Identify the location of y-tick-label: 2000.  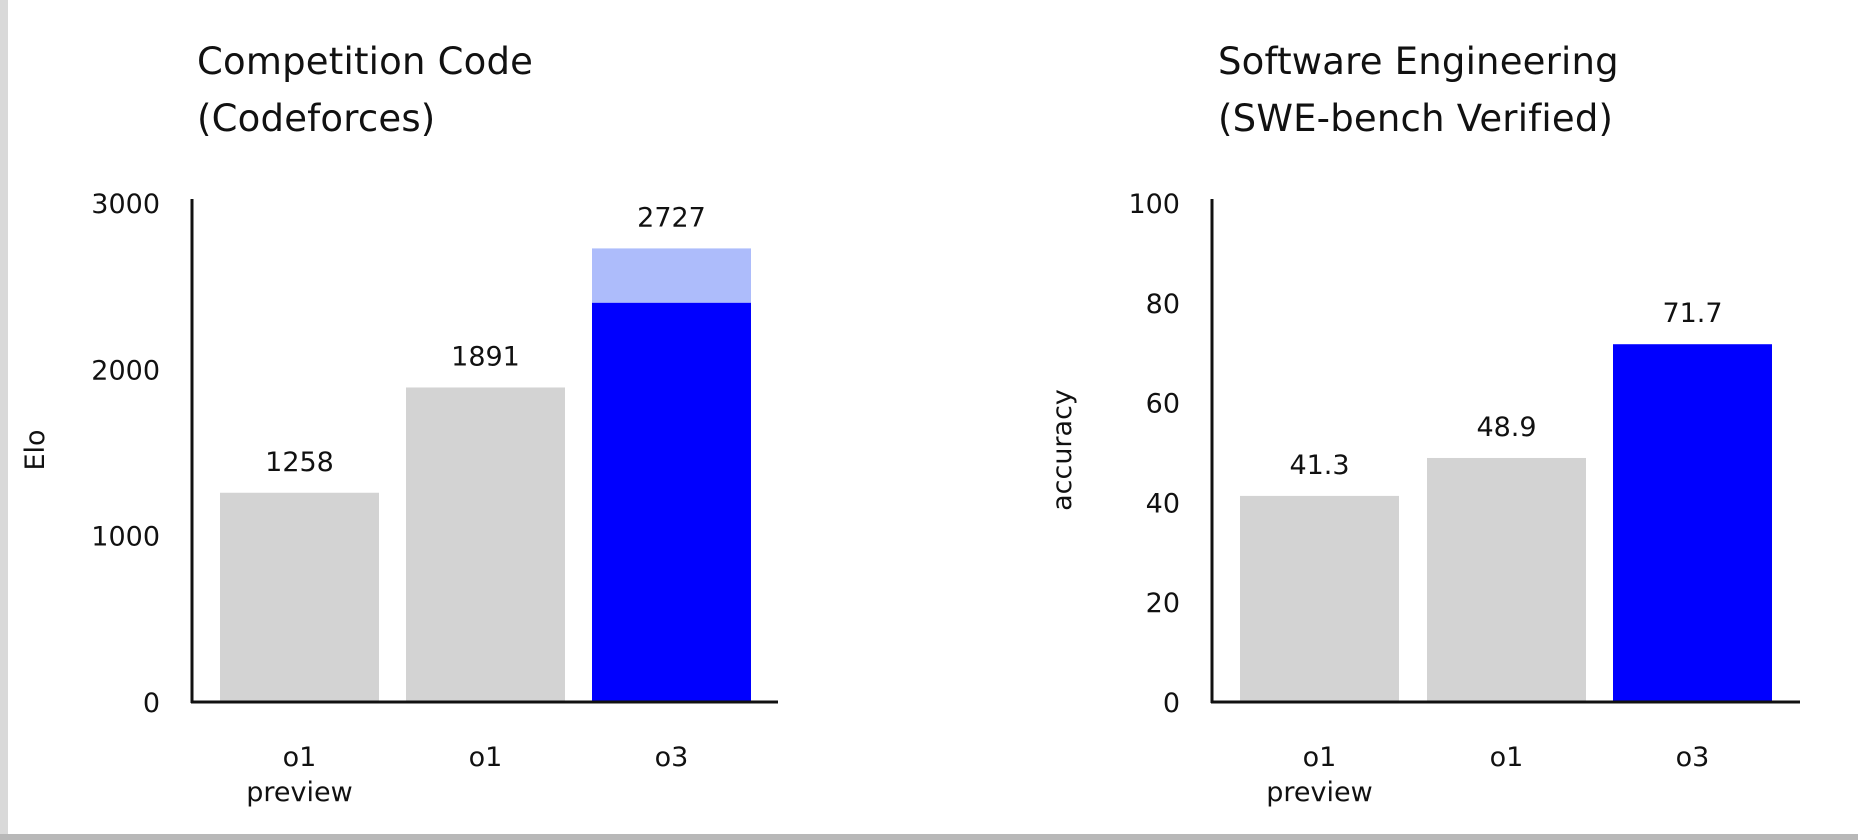
(125, 370).